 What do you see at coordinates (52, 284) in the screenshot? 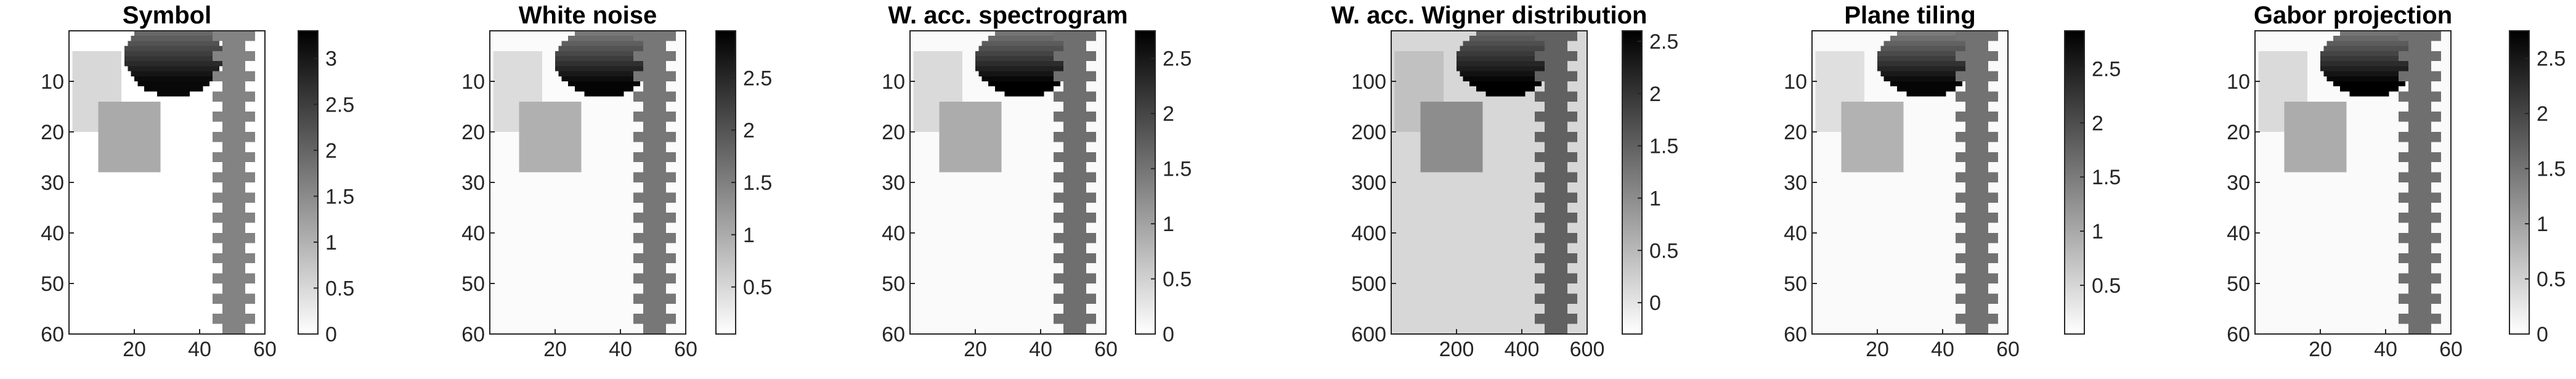
I see `y-tick-label: 50` at bounding box center [52, 284].